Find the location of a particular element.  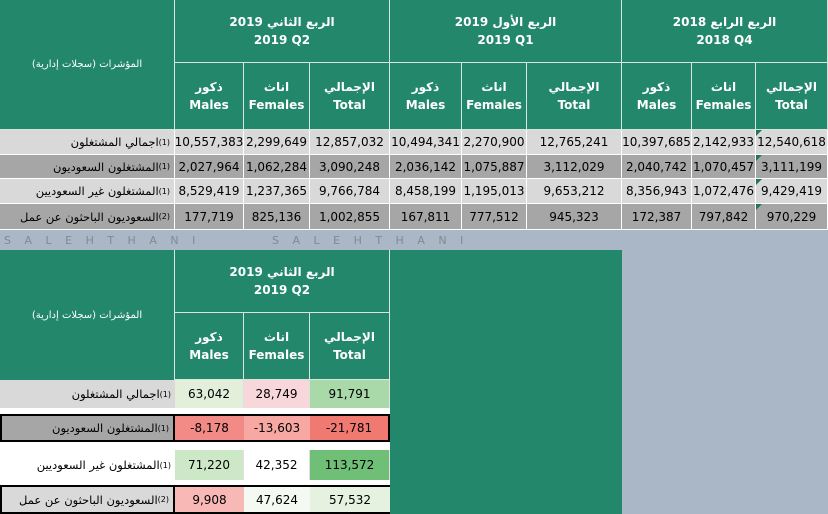

table-cell: 945,323 is located at coordinates (574, 217).